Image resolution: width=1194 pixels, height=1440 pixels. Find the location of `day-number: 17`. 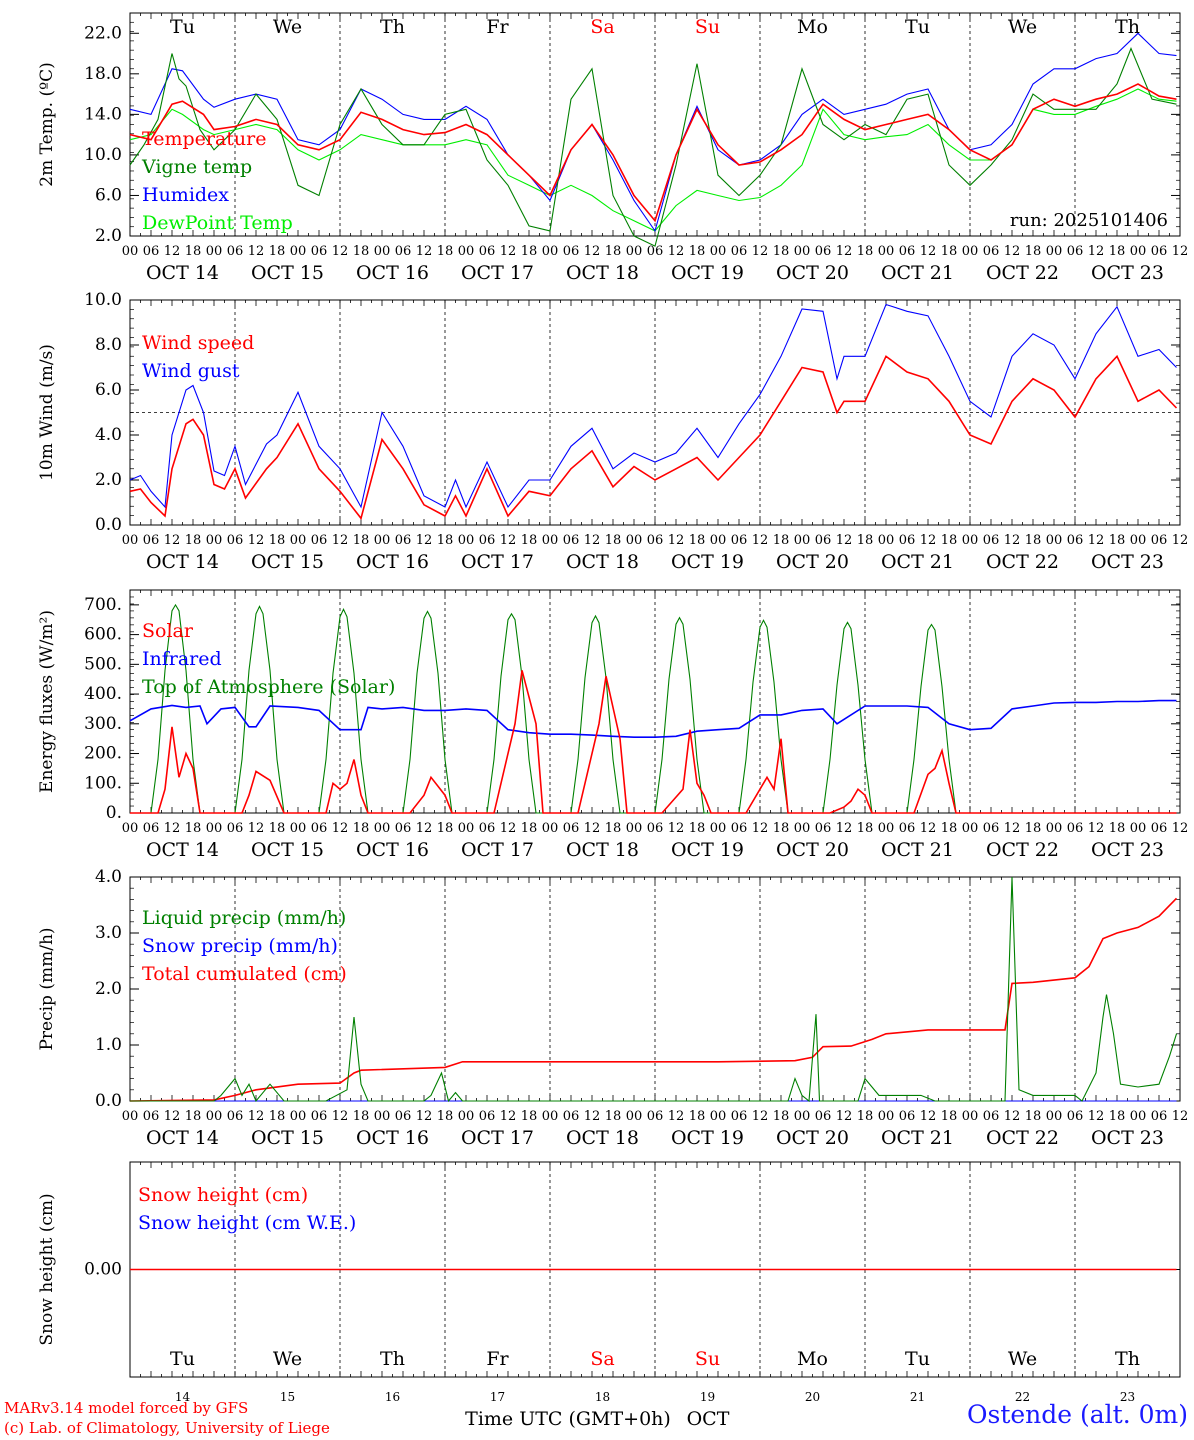

day-number: 17 is located at coordinates (497, 1397).